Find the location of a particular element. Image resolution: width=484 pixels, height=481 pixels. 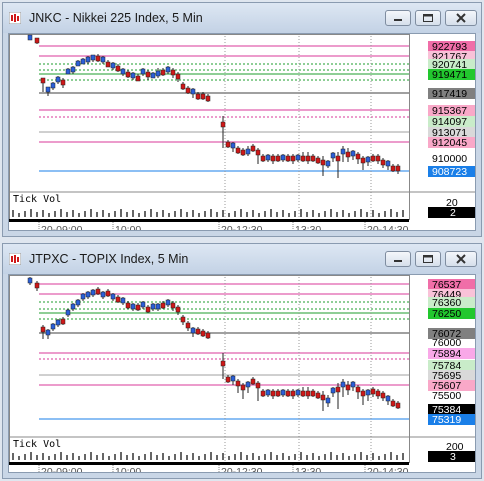

price-label: 76360 is located at coordinates (446, 303).